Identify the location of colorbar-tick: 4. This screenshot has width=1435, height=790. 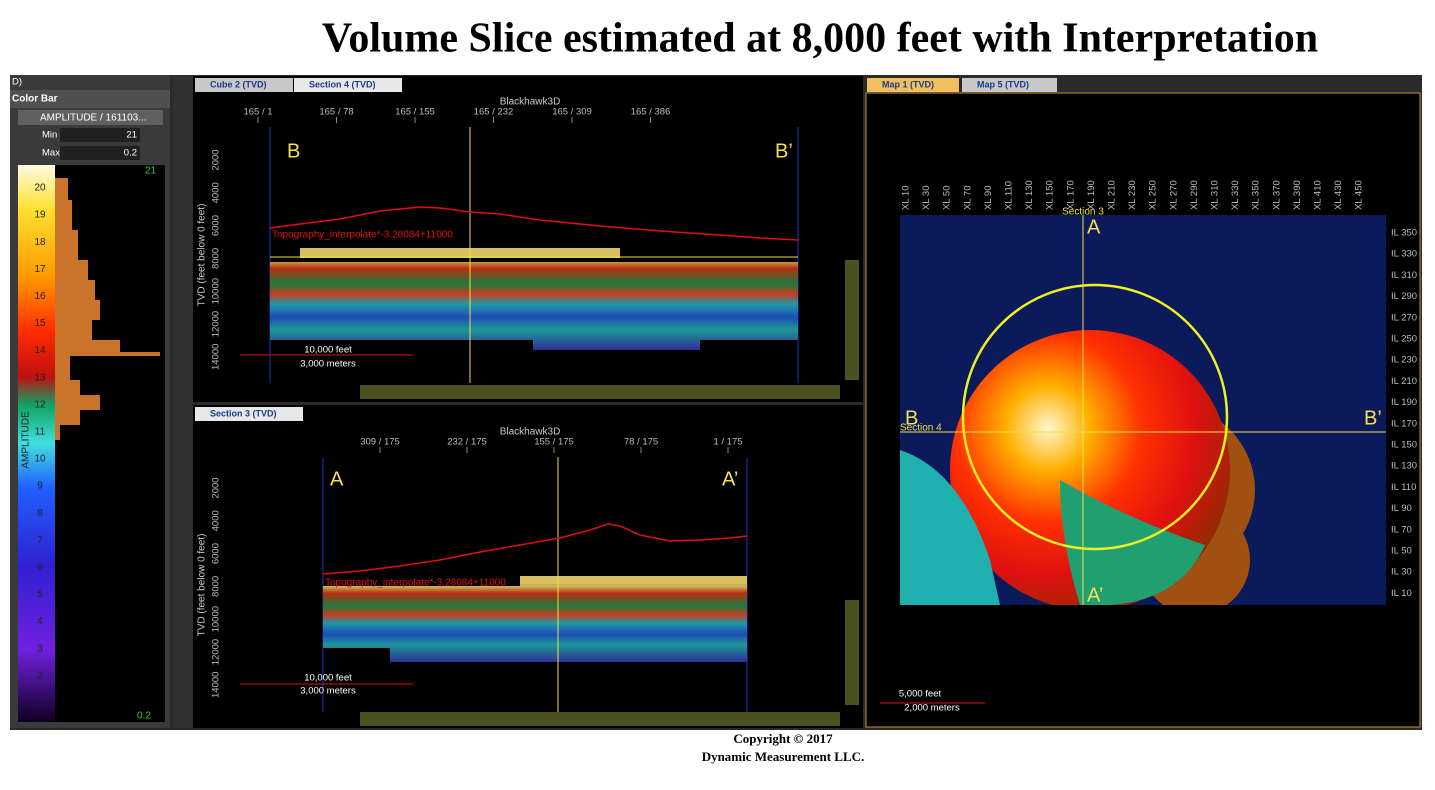
(40, 621).